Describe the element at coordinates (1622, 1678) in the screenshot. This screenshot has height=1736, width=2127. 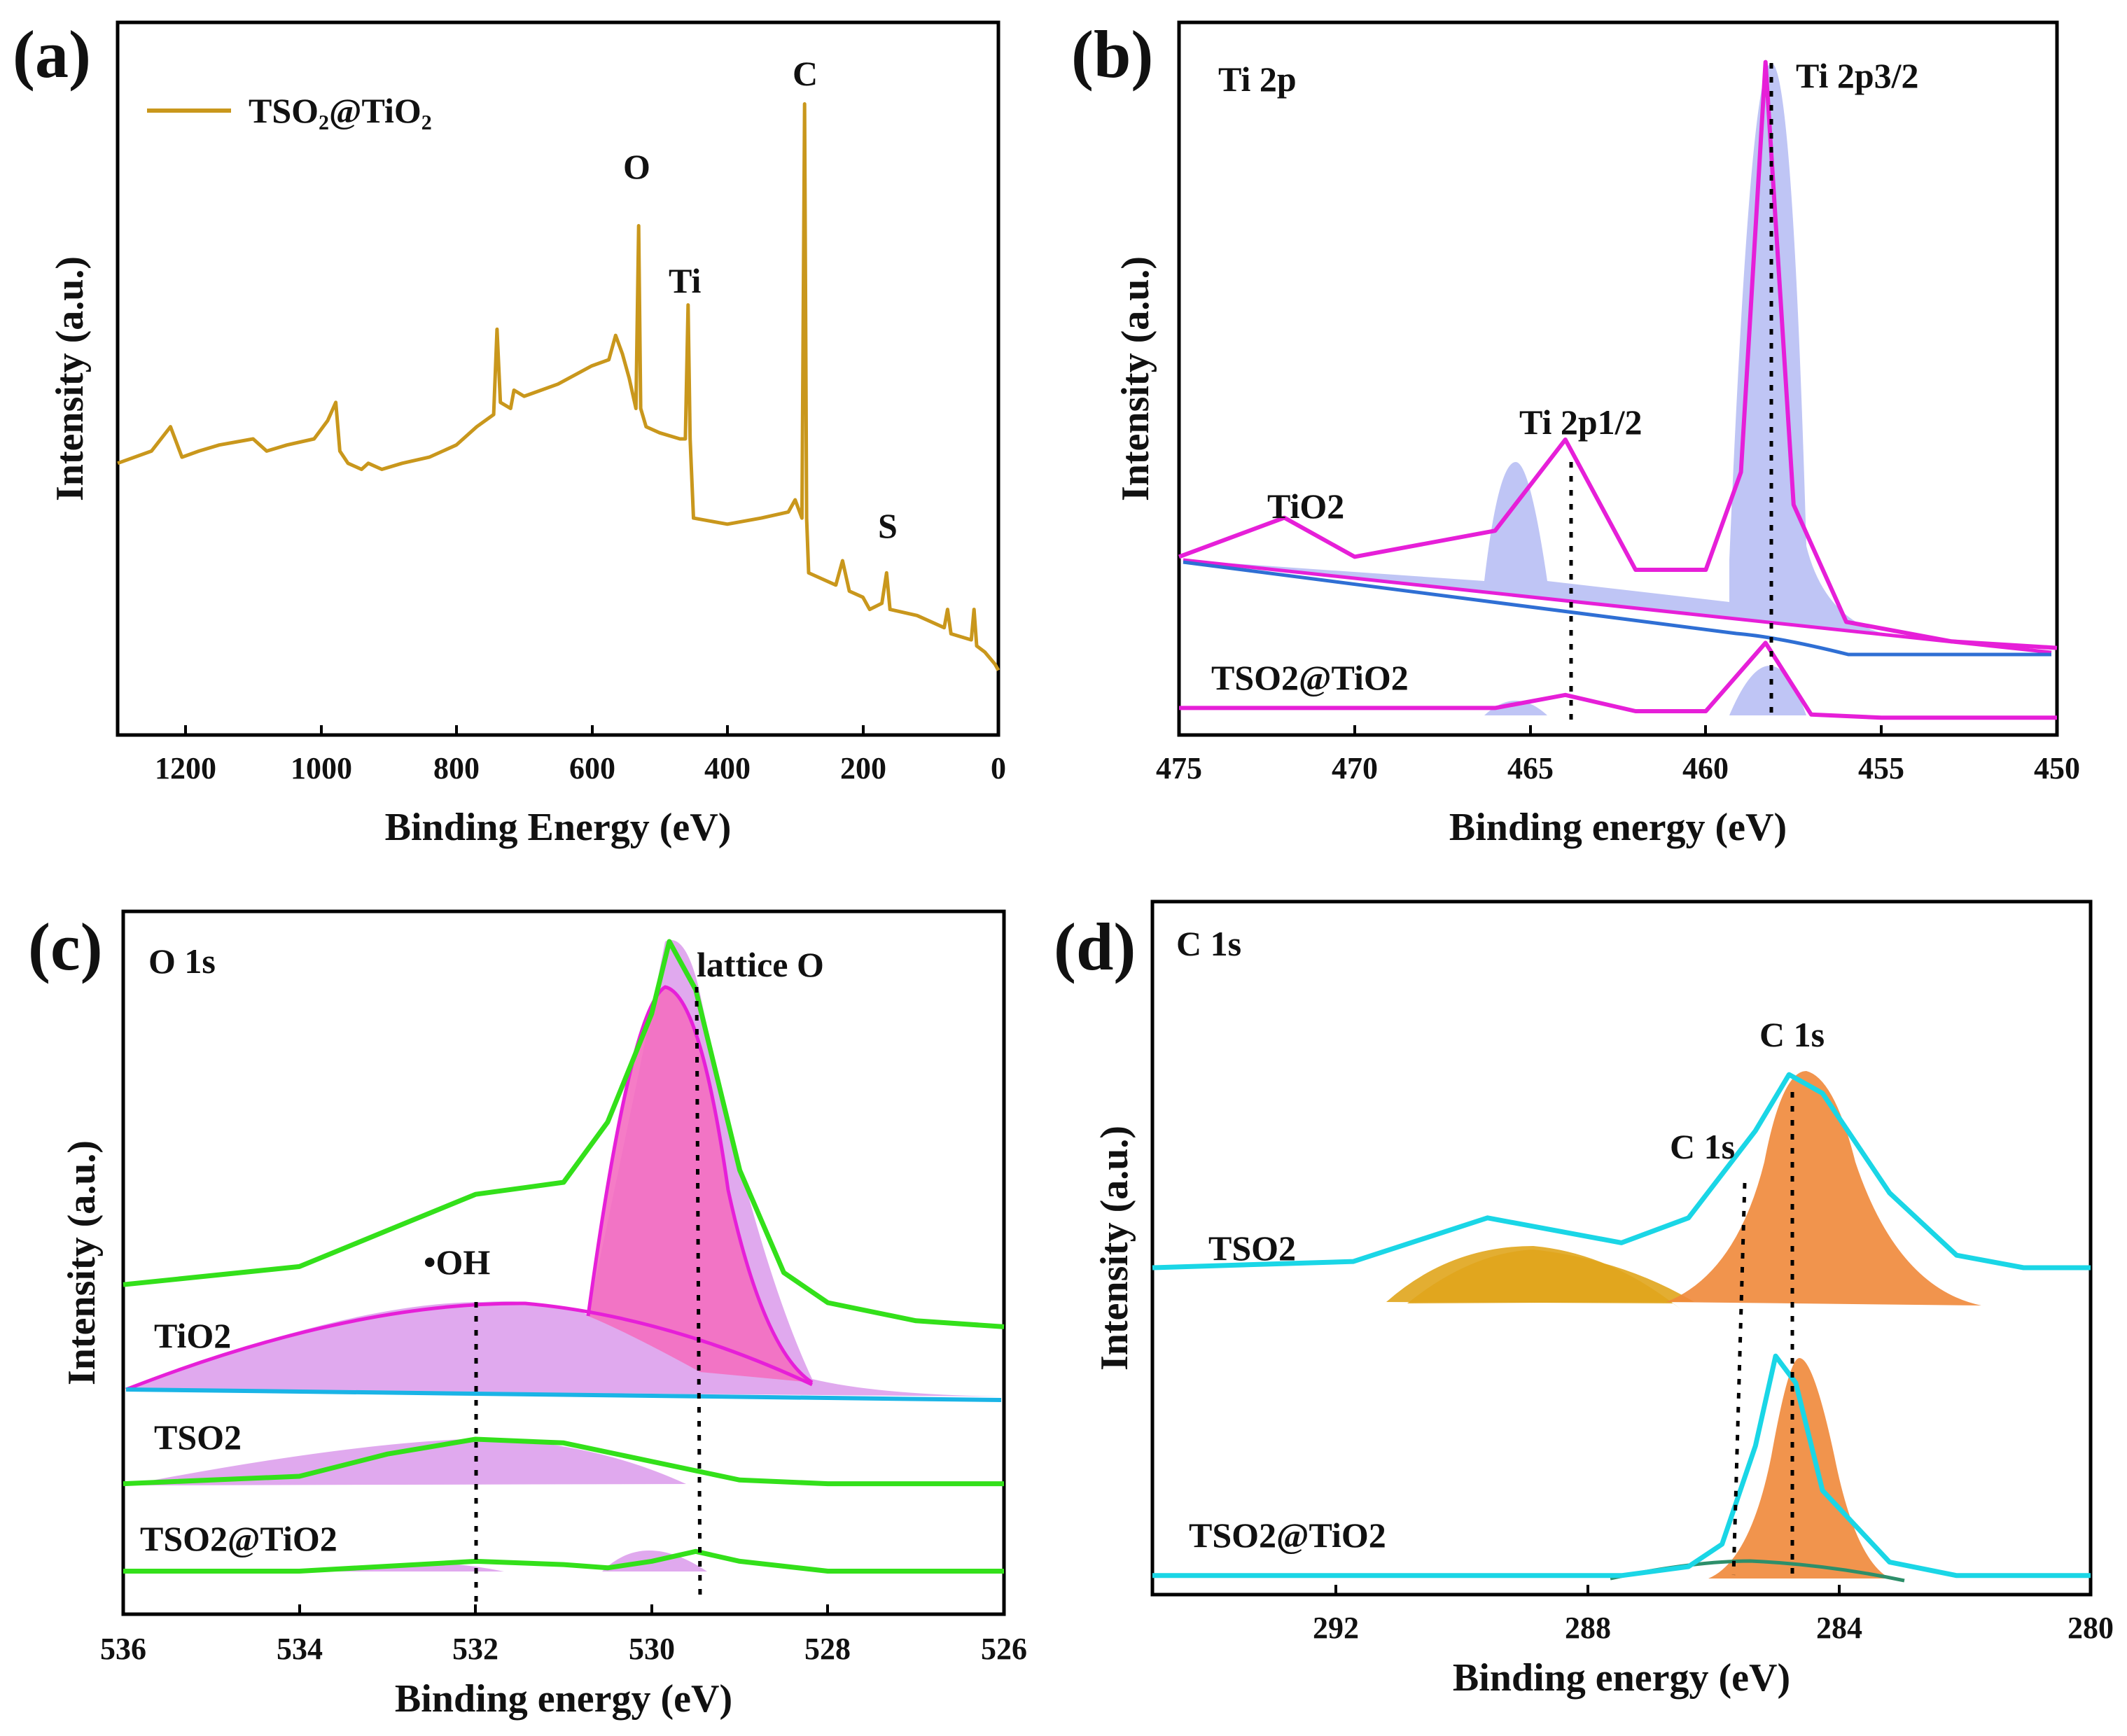
I see `panel-d-x-axis-label: Binding energy (eV)` at that location.